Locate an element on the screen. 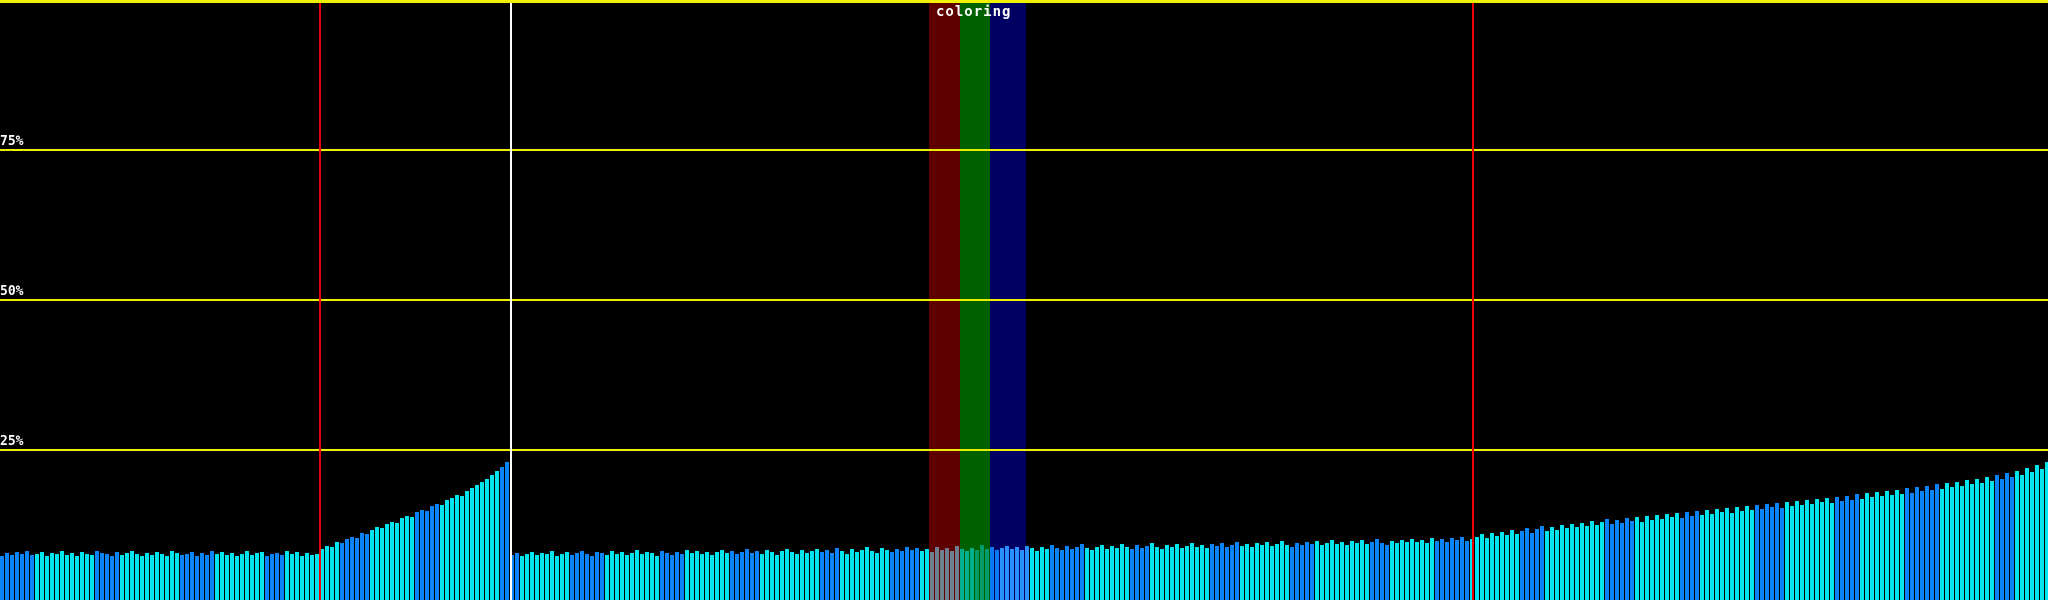  green-phase-band is located at coordinates (975, 301).